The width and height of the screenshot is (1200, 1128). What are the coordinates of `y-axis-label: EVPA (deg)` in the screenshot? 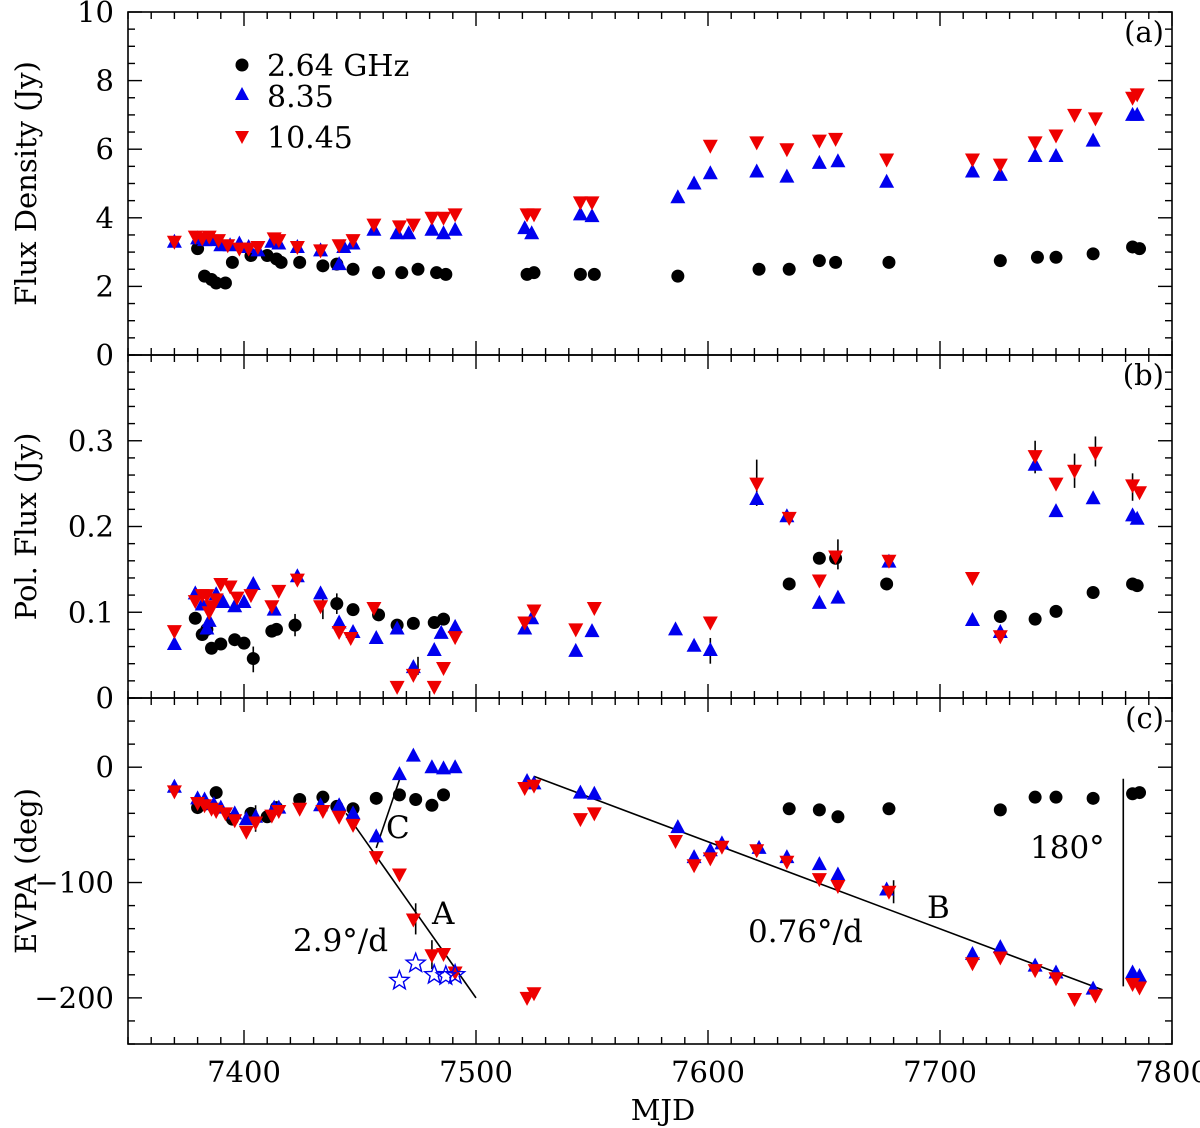 It's located at (26, 871).